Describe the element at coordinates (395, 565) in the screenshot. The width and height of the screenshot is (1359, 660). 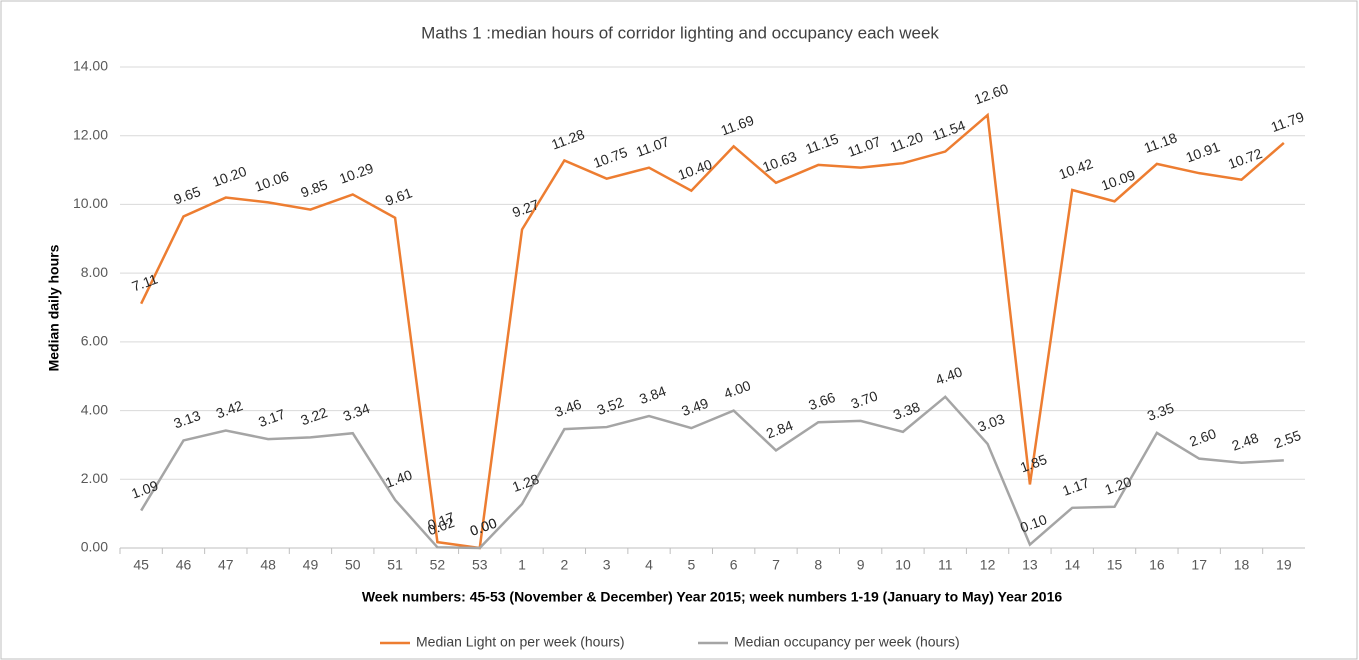
I see `x-tick-label: 51` at that location.